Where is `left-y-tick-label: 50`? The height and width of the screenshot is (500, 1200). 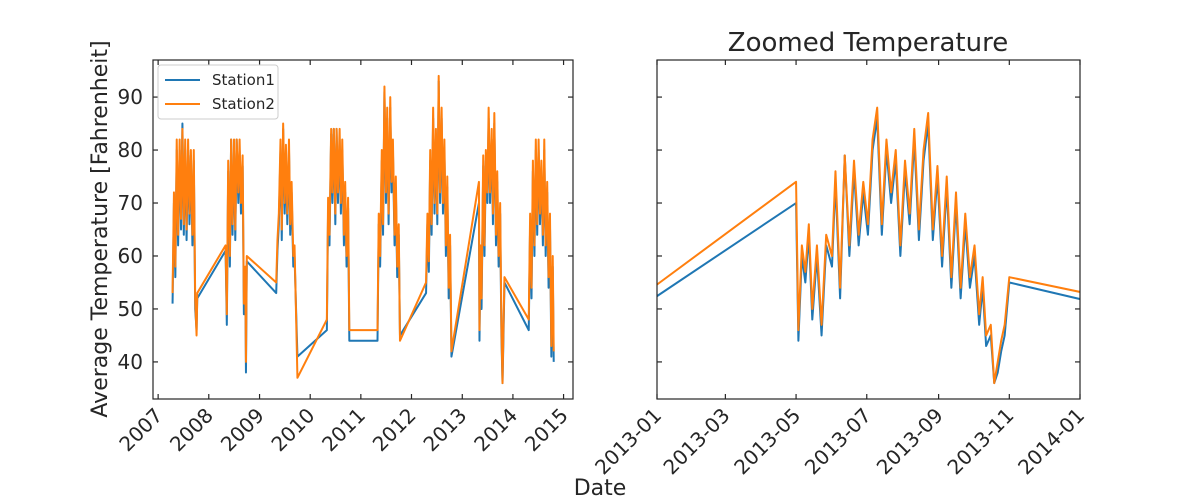 left-y-tick-label: 50 is located at coordinates (130, 309).